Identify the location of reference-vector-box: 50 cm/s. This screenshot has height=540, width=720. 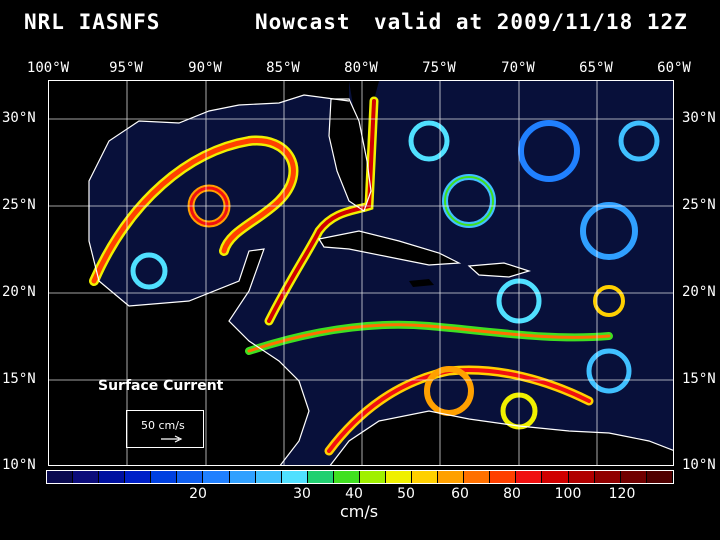
(165, 429).